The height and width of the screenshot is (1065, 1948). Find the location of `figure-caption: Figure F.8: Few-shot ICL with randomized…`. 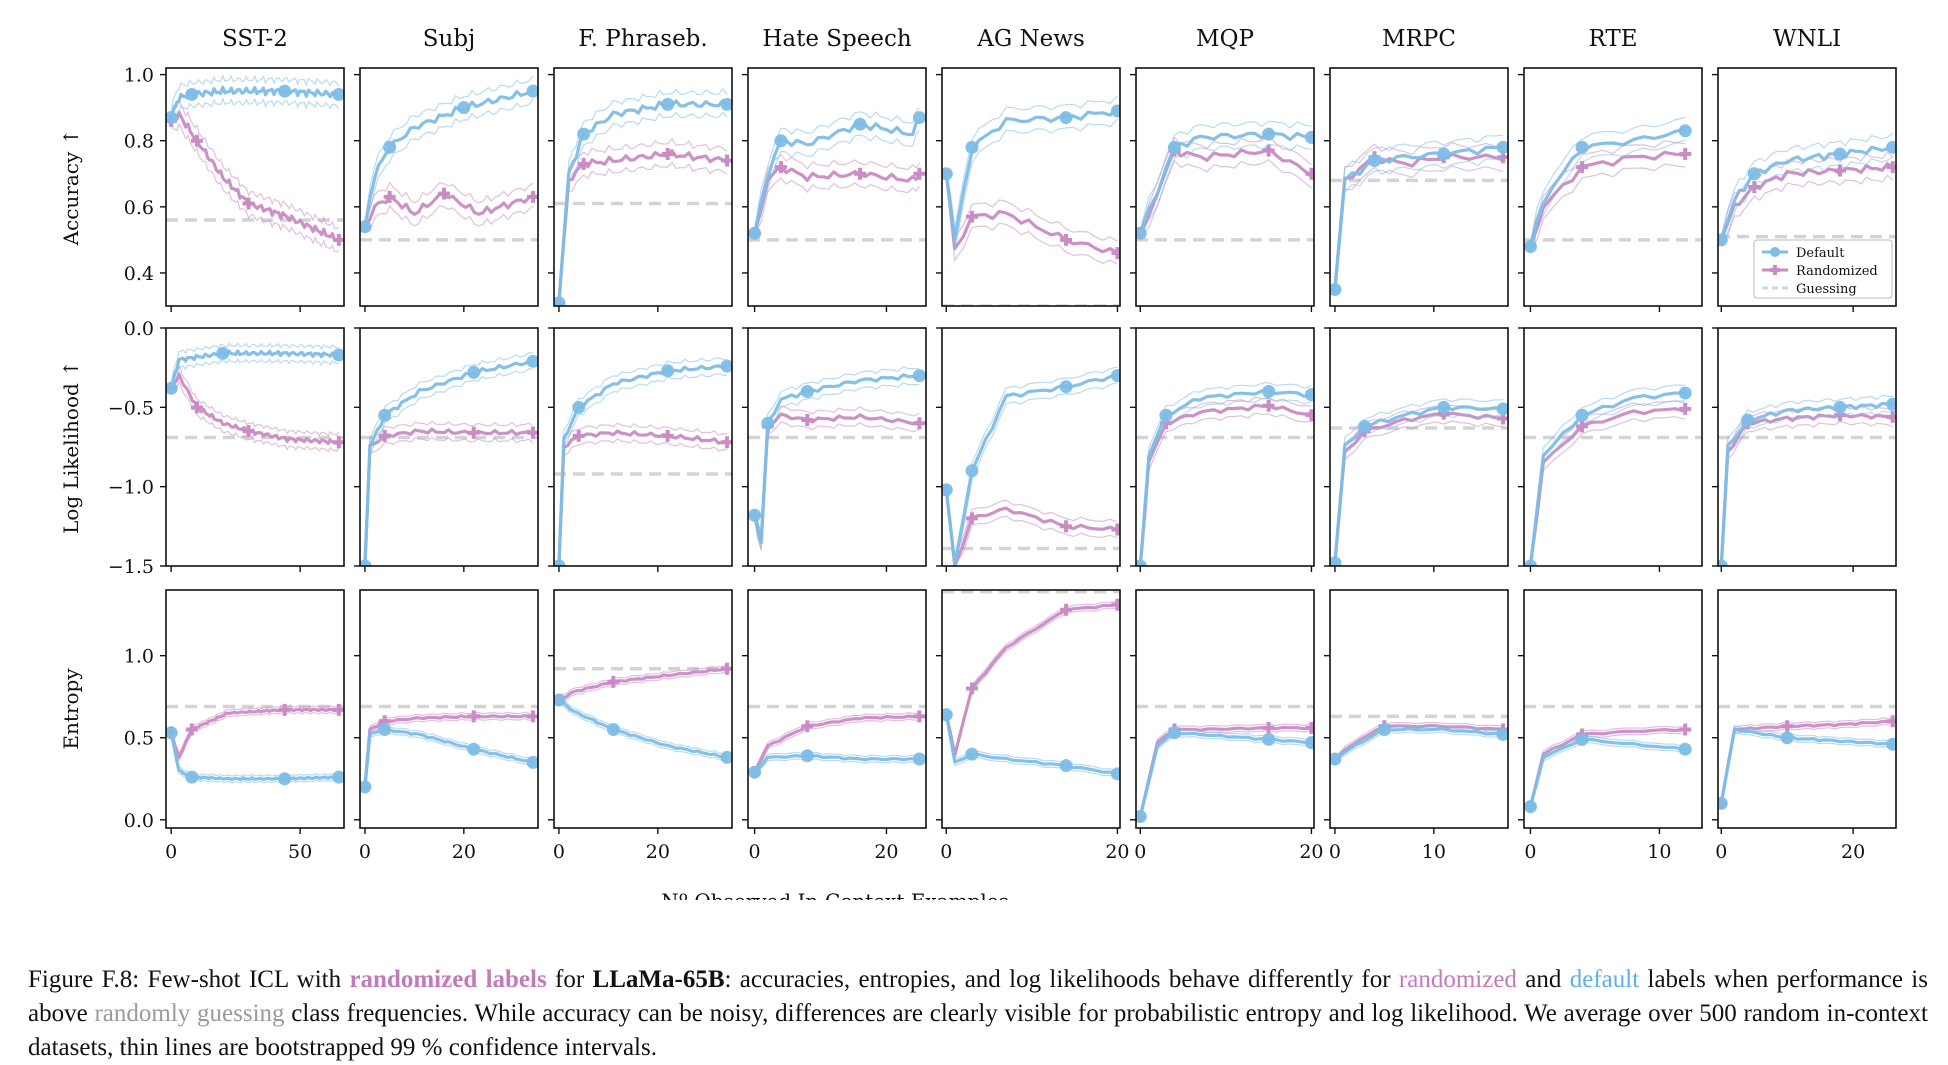

figure-caption: Figure F.8: Few-shot ICL with randomized… is located at coordinates (978, 1014).